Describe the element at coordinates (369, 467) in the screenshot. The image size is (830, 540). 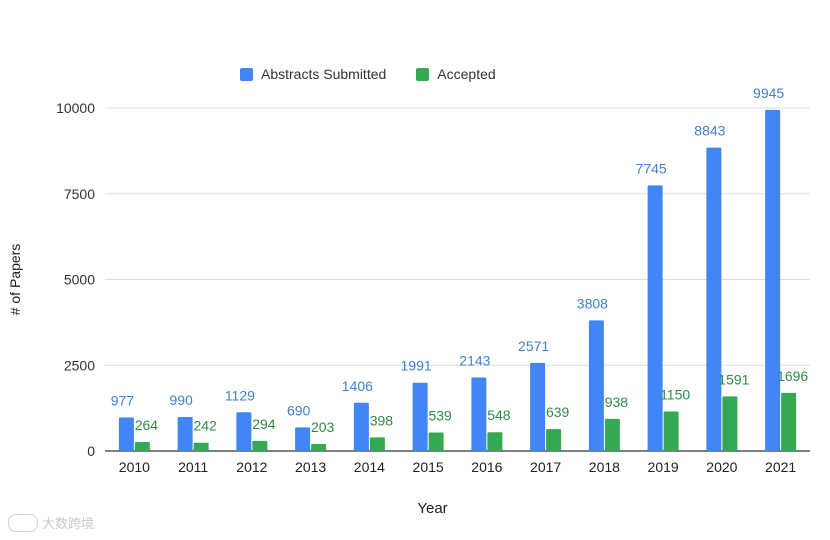
I see `x-tick-label: 2014` at that location.